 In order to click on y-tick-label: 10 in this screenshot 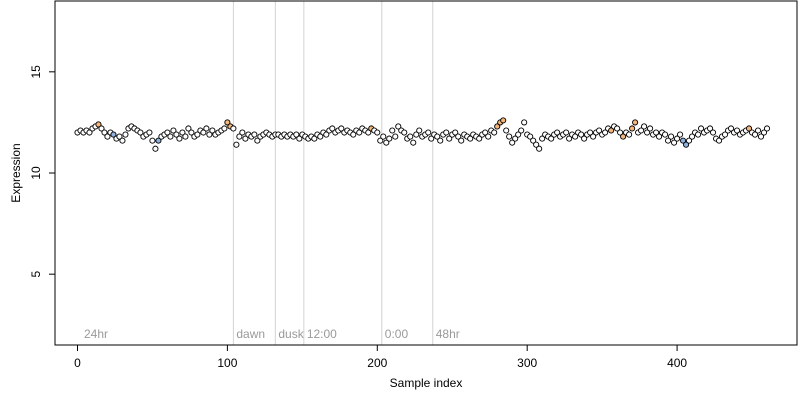, I will do `click(36, 173)`.